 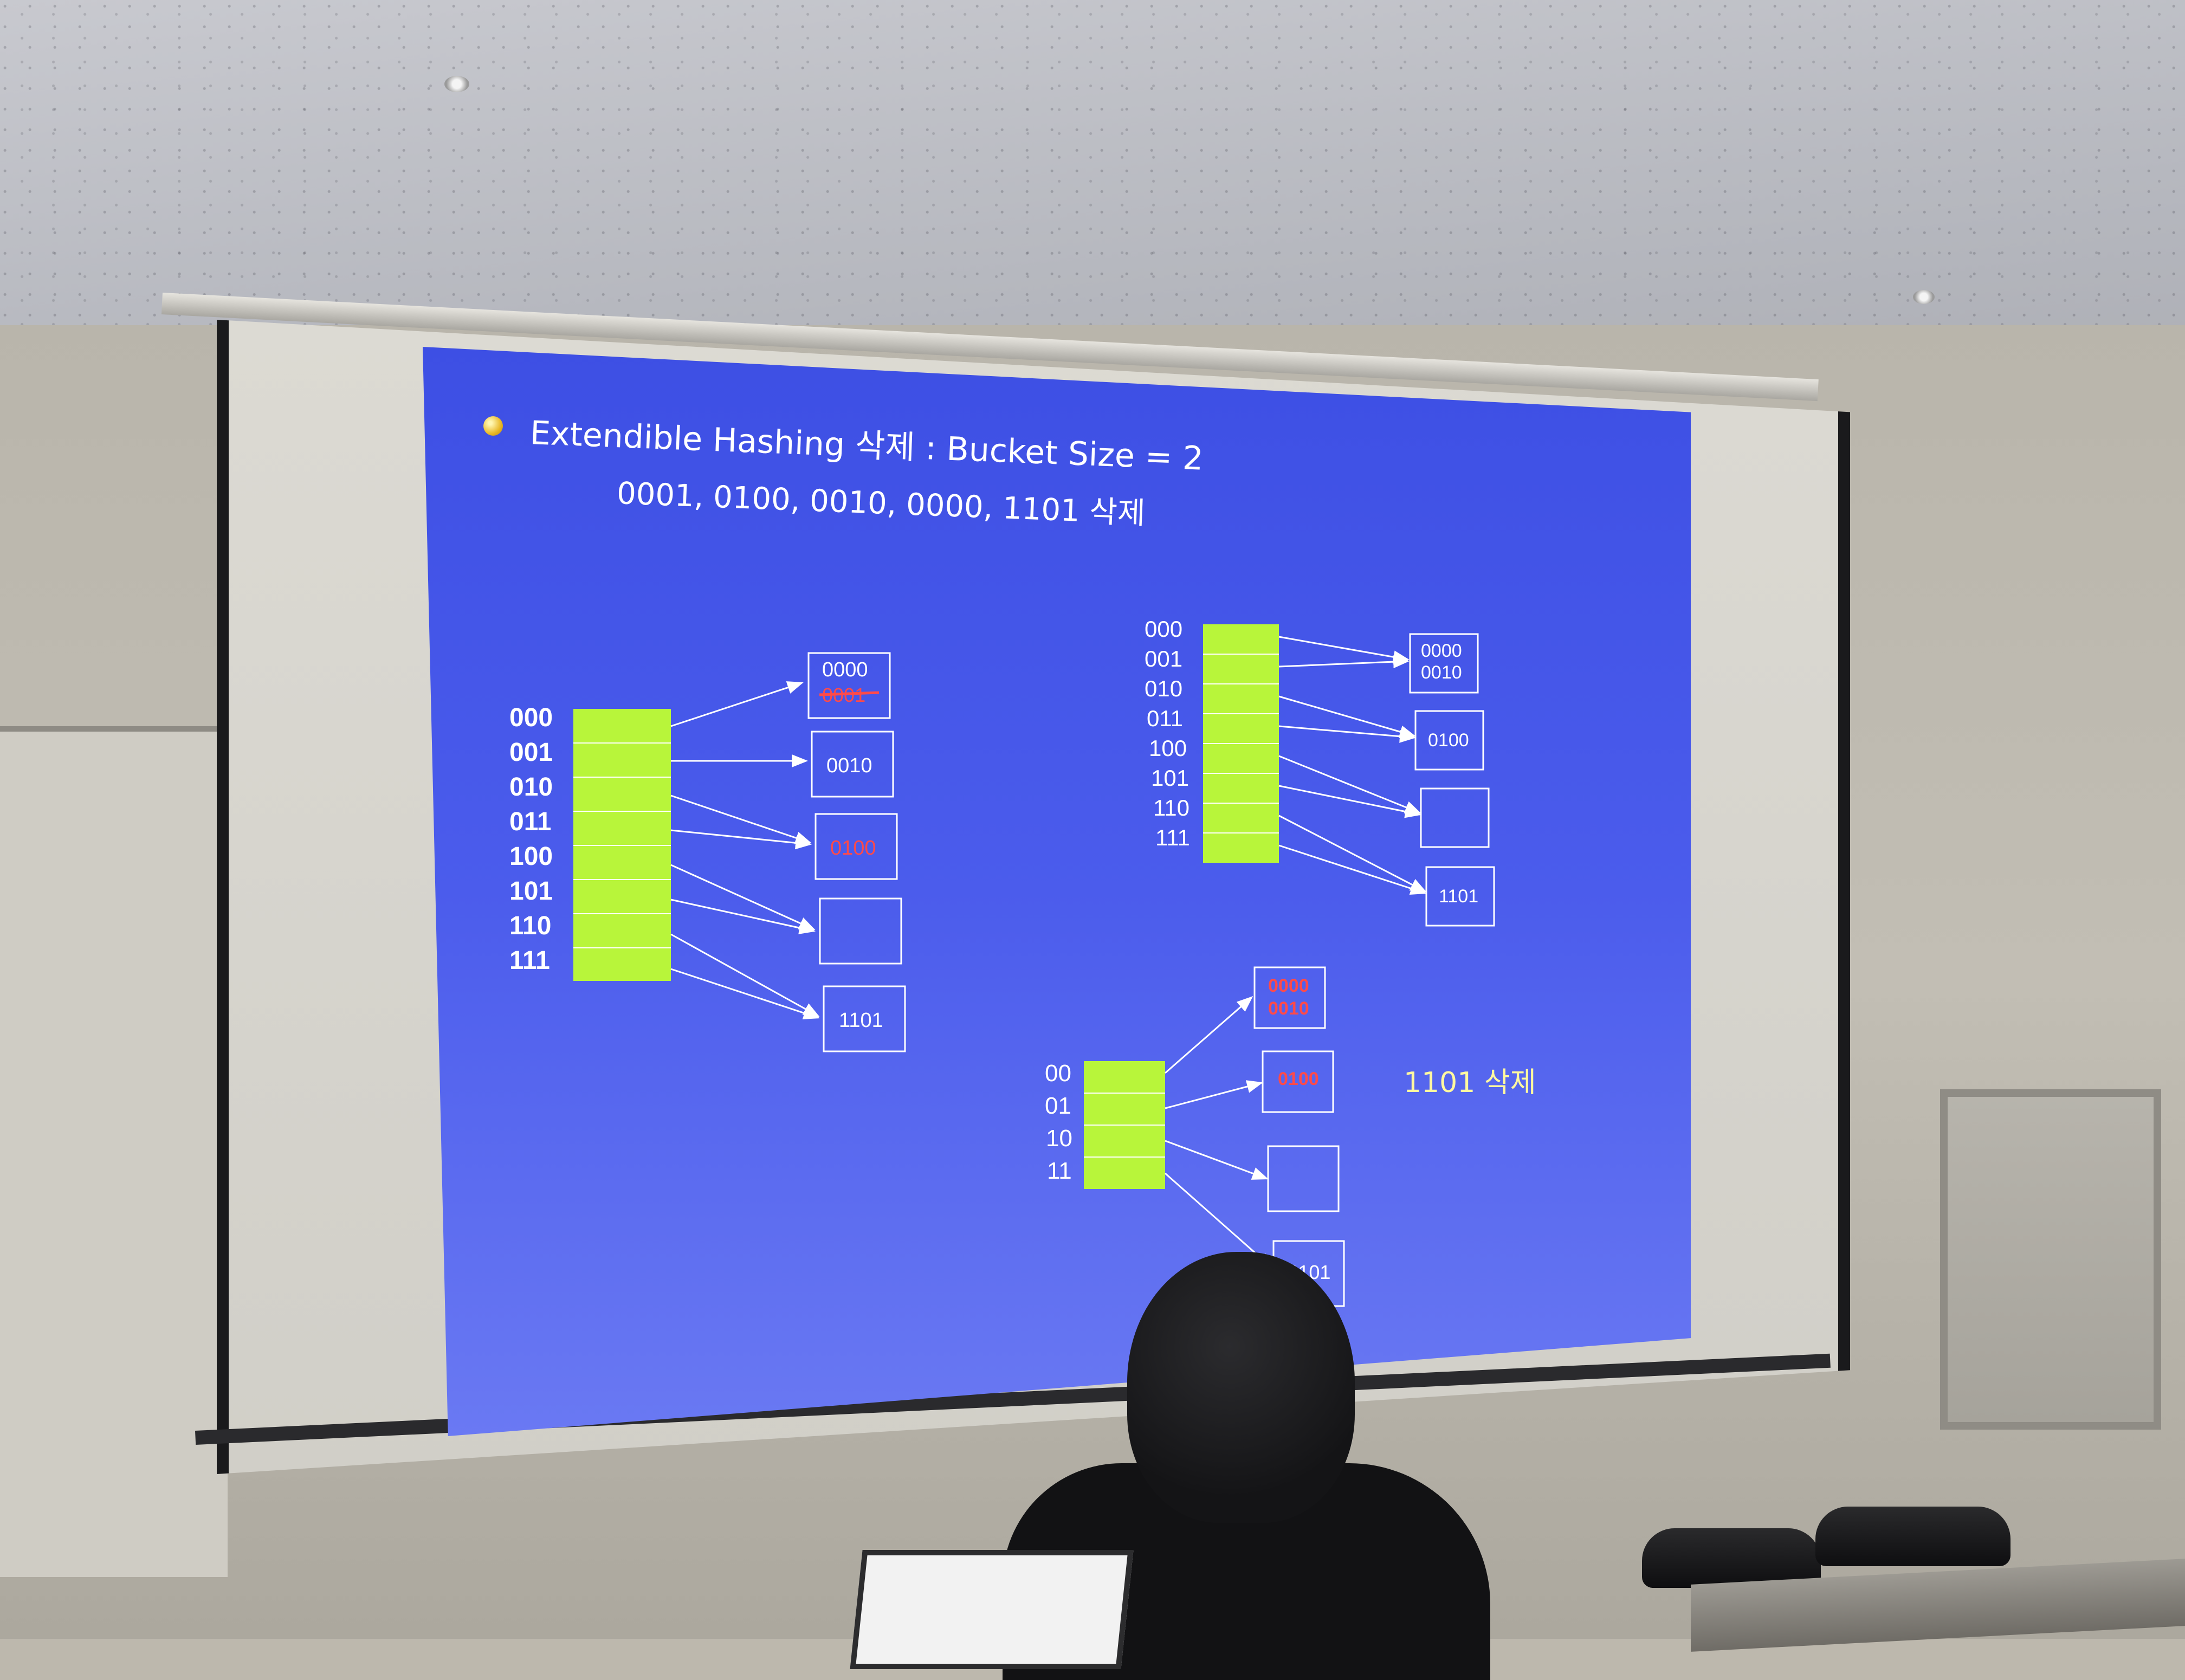 I want to click on whiteboard, so click(x=114, y=1152).